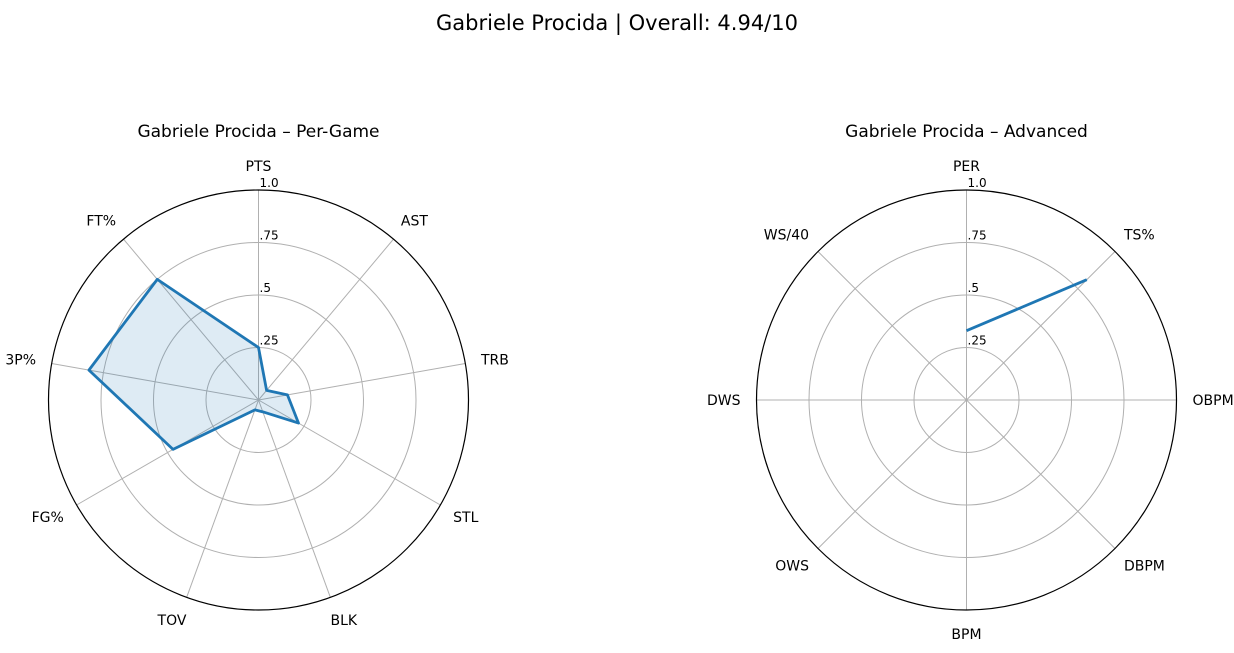 Image resolution: width=1234 pixels, height=653 pixels. What do you see at coordinates (326, 319) in the screenshot?
I see `spoke-ast` at bounding box center [326, 319].